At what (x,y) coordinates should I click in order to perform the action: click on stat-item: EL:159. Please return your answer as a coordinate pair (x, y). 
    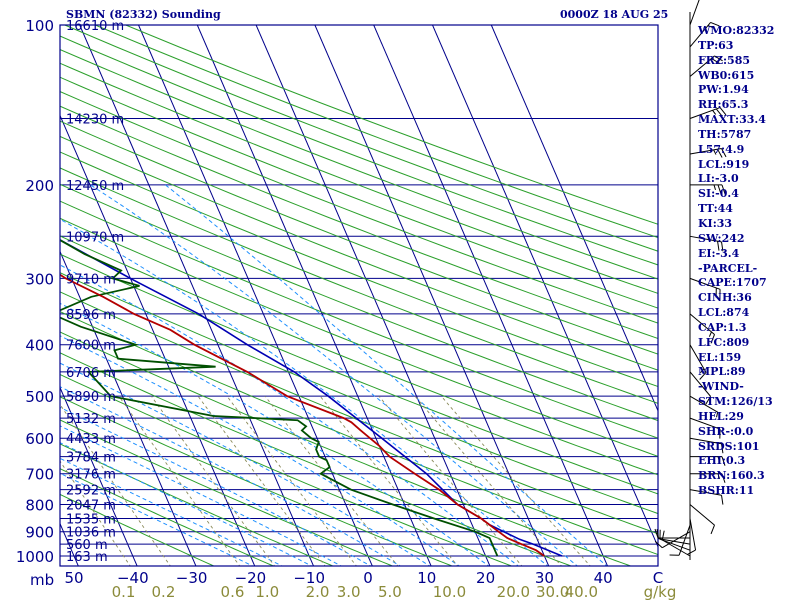
    Looking at the image, I should click on (720, 357).